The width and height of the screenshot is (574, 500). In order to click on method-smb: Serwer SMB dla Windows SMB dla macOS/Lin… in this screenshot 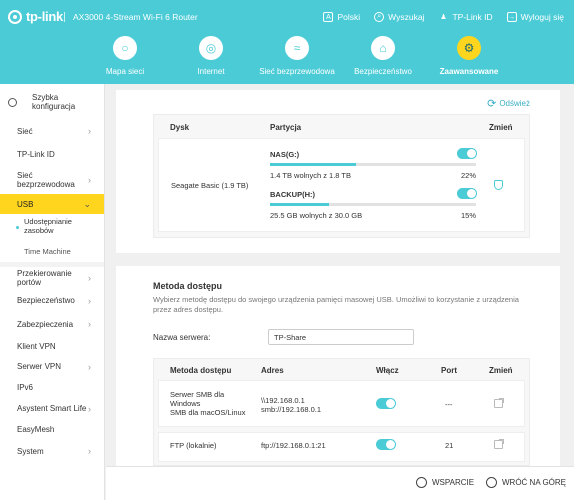, I will do `click(207, 403)`.